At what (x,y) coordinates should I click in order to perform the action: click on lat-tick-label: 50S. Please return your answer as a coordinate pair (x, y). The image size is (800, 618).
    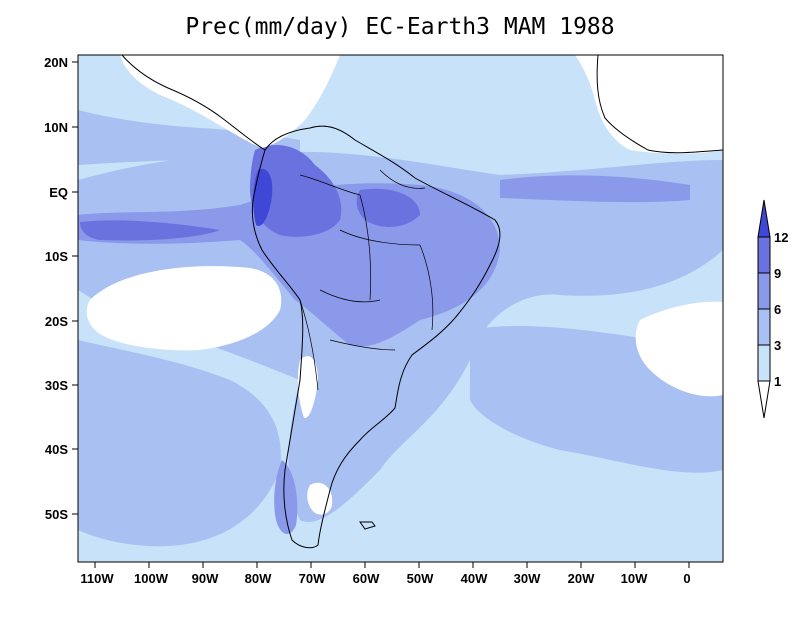
    Looking at the image, I should click on (56, 514).